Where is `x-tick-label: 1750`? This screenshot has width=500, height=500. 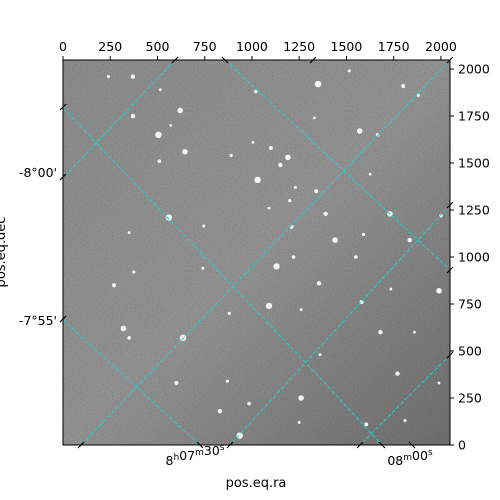 x-tick-label: 1750 is located at coordinates (394, 46).